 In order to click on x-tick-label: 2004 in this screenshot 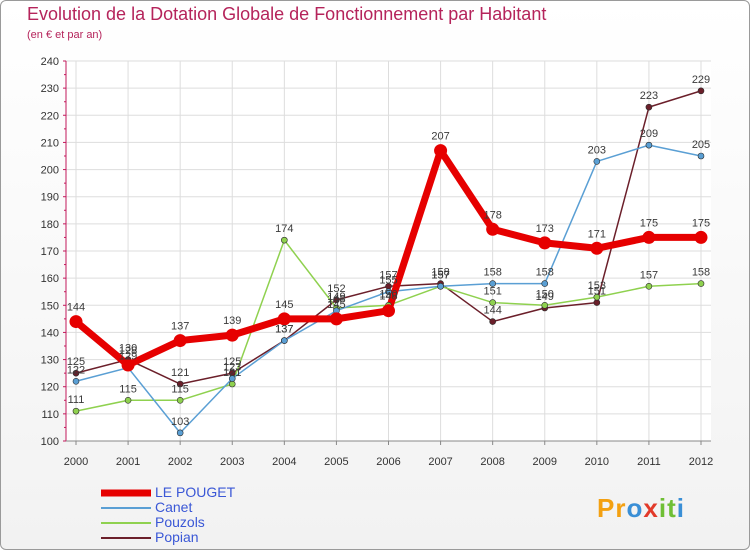, I will do `click(284, 462)`.